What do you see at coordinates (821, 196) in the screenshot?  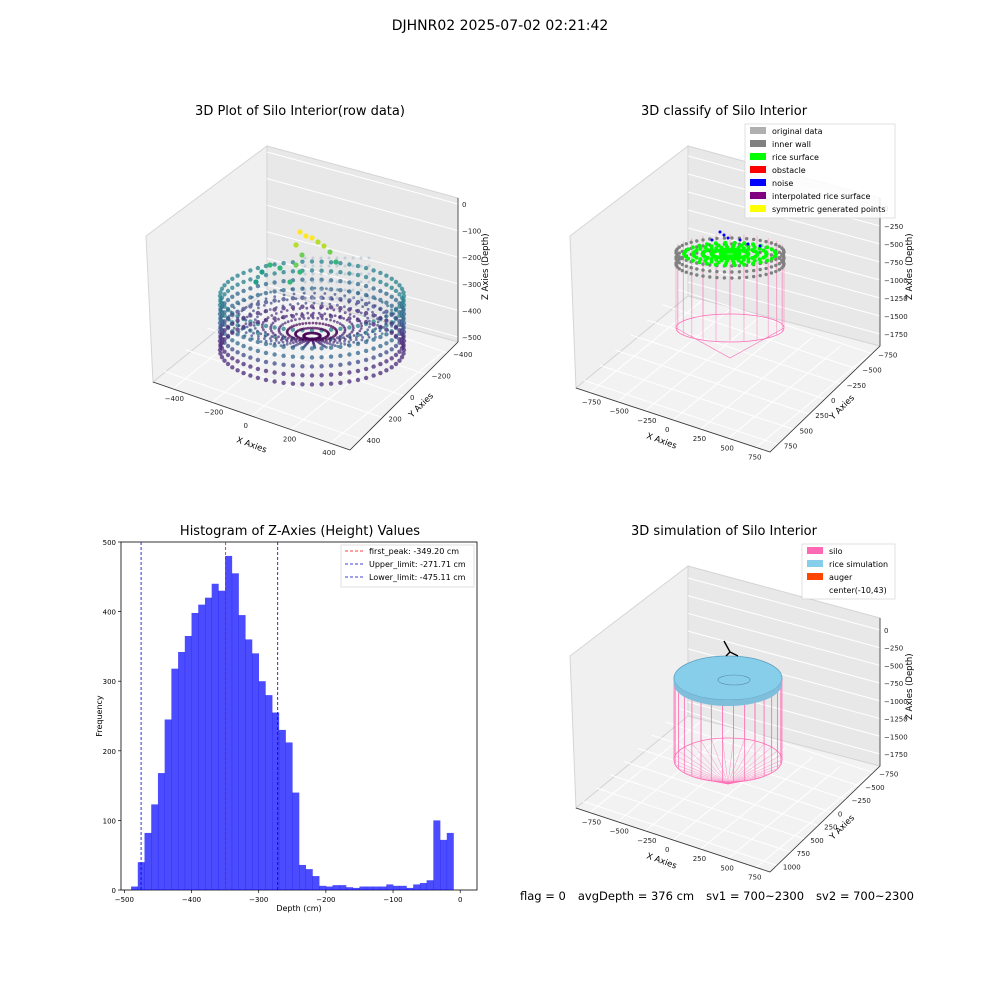 I see `p2-legend-label: interpolated rice surface` at bounding box center [821, 196].